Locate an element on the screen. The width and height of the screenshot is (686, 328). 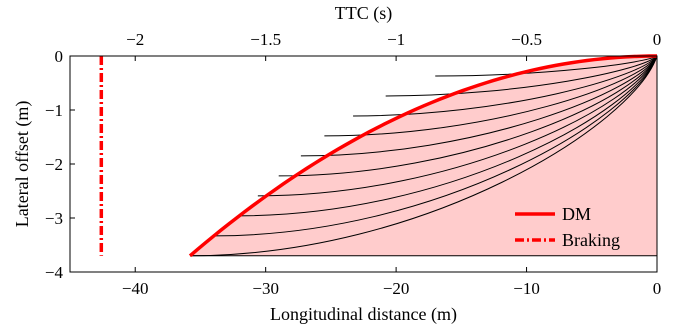
y-tick-label-1: 0 is located at coordinates (59, 56).